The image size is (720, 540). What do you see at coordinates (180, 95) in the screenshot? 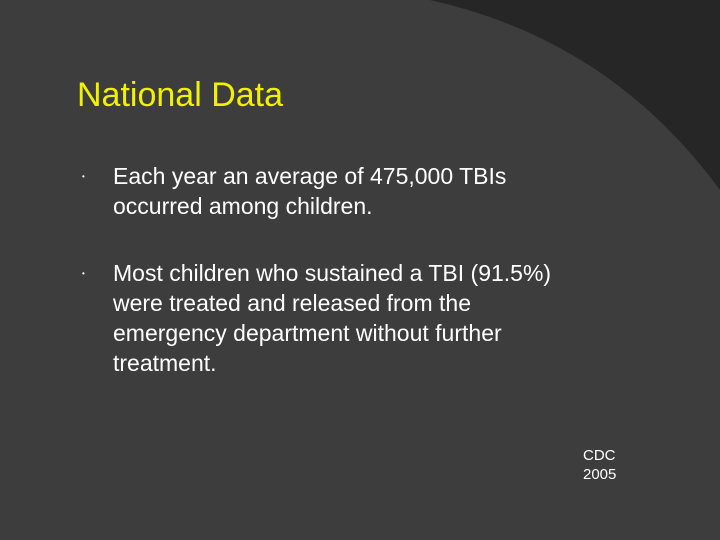
I see `slide-title: National Data` at bounding box center [180, 95].